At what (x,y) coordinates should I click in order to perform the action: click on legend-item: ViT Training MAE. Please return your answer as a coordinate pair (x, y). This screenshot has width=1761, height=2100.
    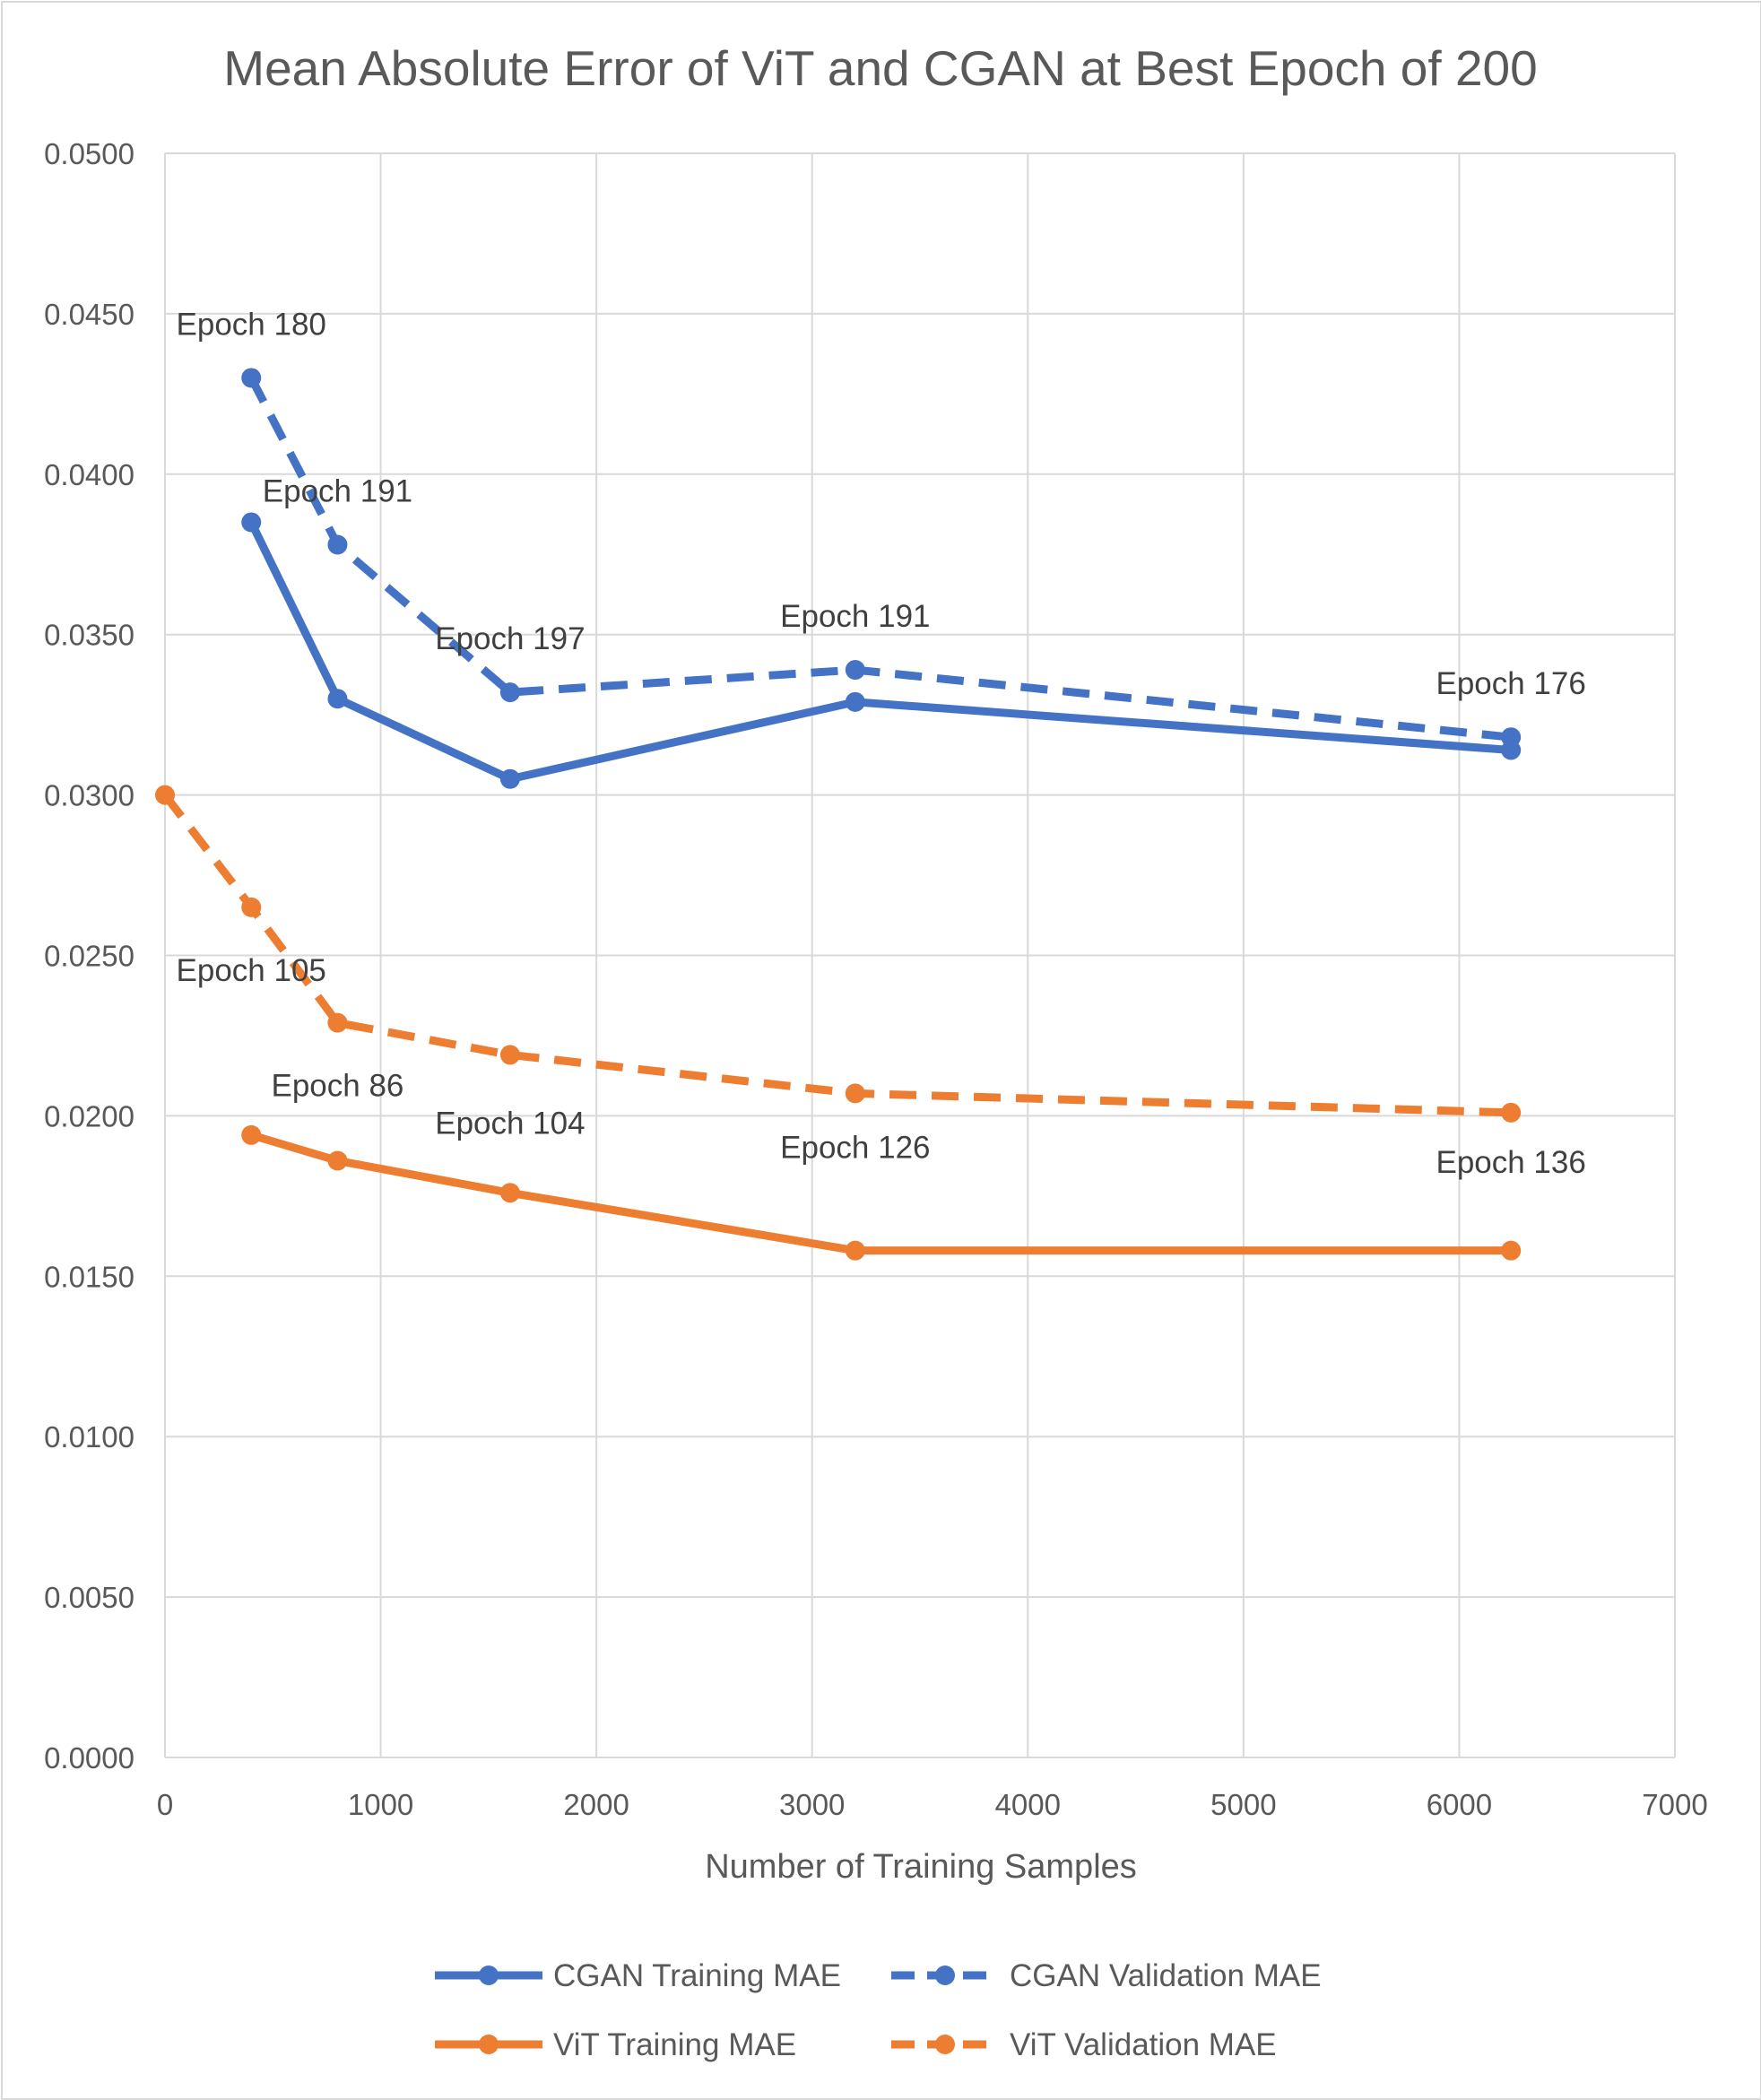
    Looking at the image, I should click on (615, 2044).